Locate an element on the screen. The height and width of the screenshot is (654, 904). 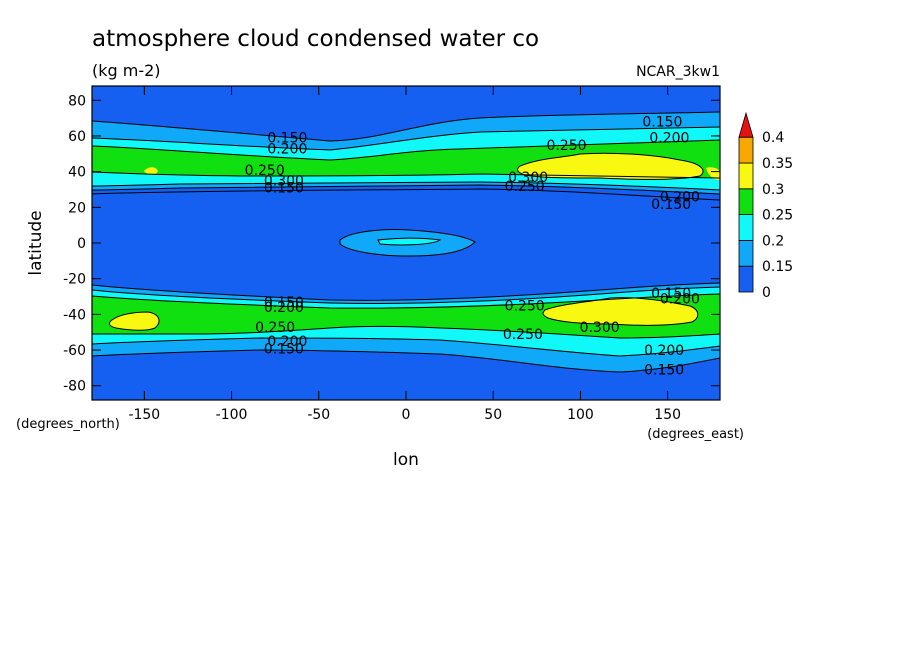
x-axis-units: (degrees_east) is located at coordinates (695, 434).